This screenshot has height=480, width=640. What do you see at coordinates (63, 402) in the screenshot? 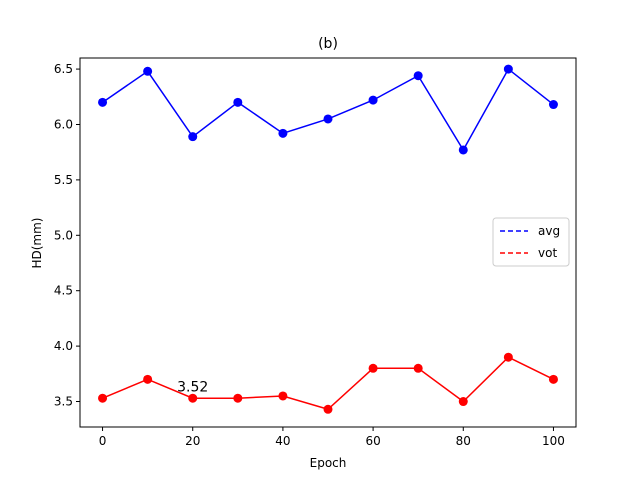
I see `y-tick-label-0: 3.5` at bounding box center [63, 402].